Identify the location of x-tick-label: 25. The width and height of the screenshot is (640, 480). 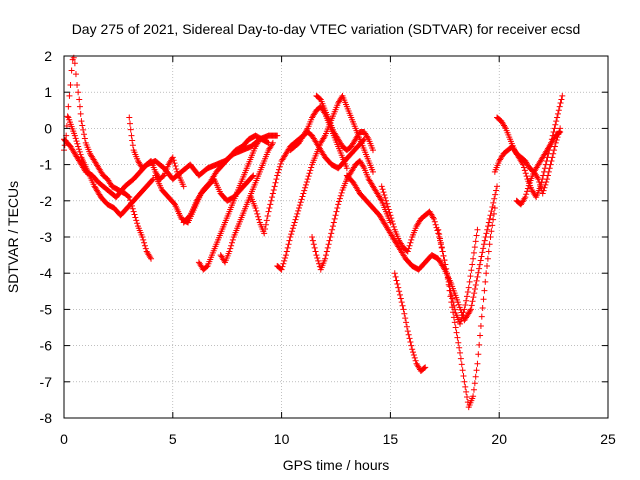
(608, 439).